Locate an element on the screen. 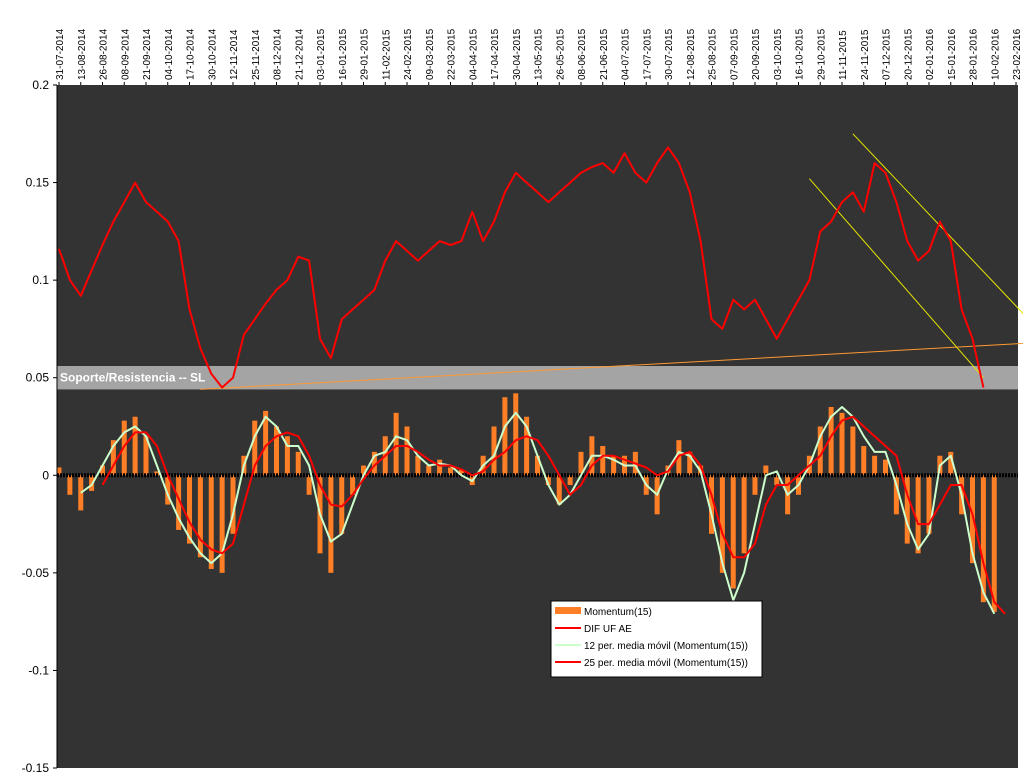 This screenshot has width=1023, height=784. x-tick-label: 30-10-2014 is located at coordinates (212, 54).